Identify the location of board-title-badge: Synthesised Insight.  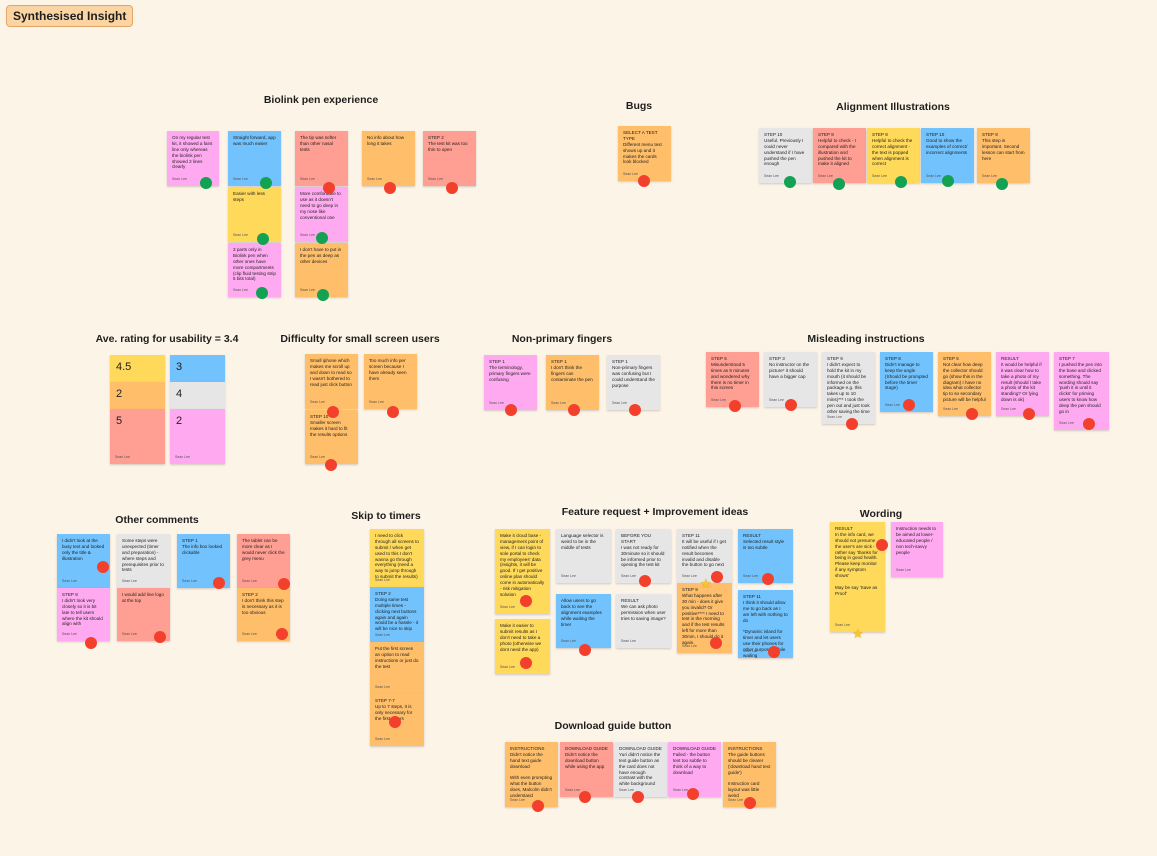
(70, 16).